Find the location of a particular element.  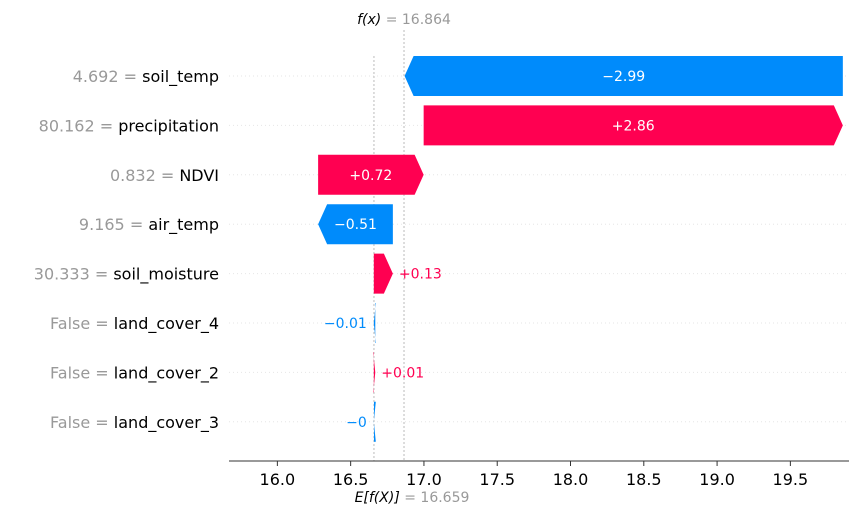

bar-value-label-air_temp: −0.51 is located at coordinates (355, 225).